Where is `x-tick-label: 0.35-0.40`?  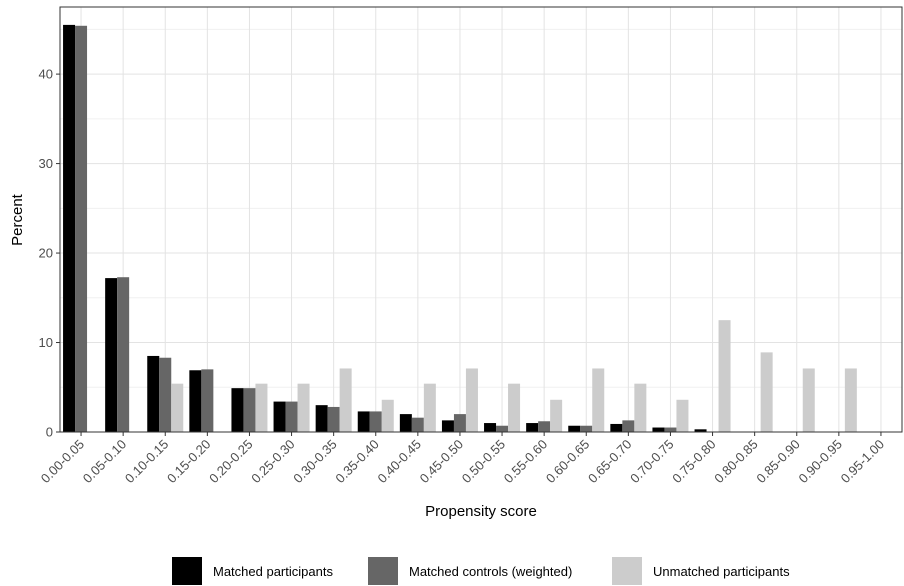 x-tick-label: 0.35-0.40 is located at coordinates (356, 461).